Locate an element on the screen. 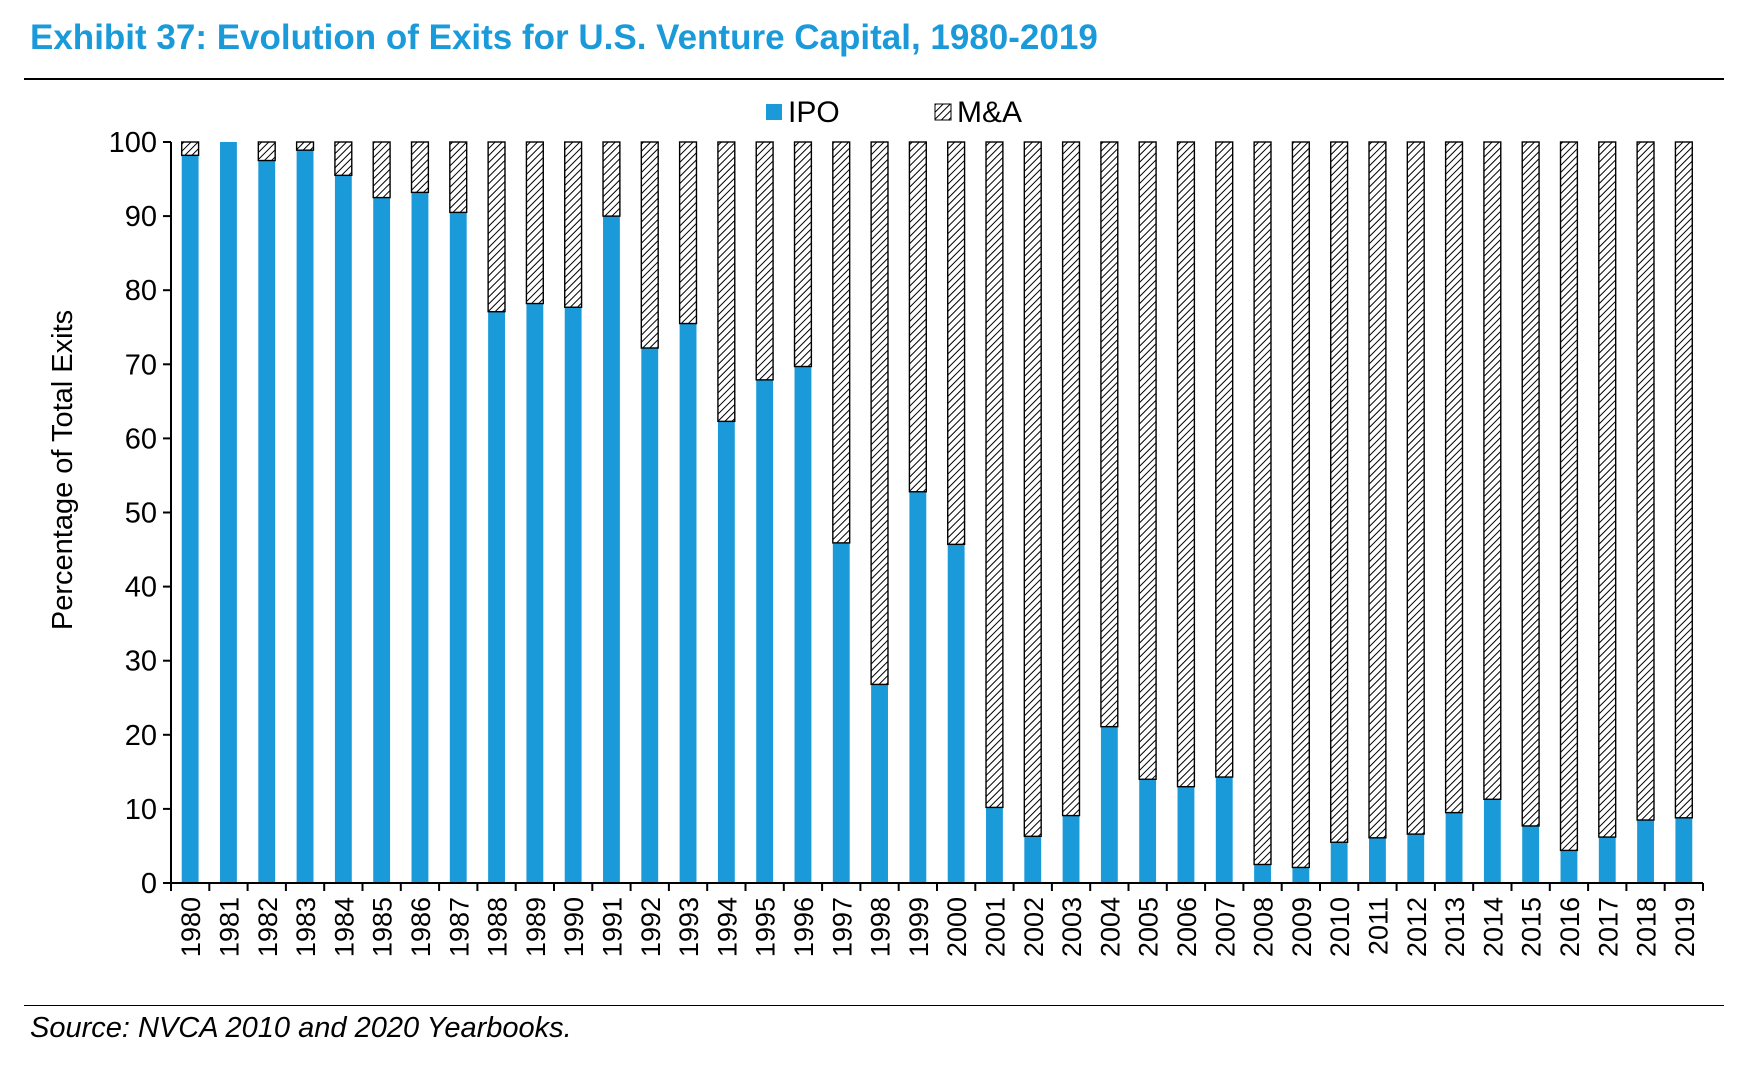 The width and height of the screenshot is (1748, 1072). bar-ma-1995 is located at coordinates (764, 261).